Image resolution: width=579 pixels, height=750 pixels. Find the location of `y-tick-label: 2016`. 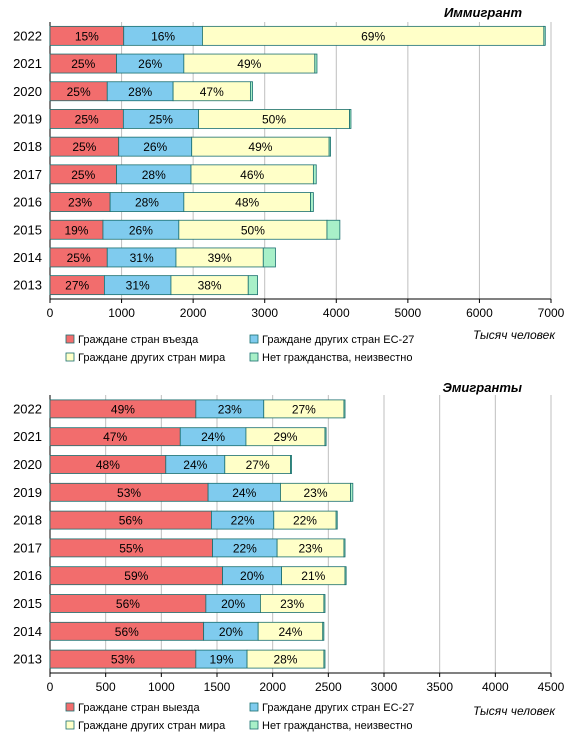

y-tick-label: 2016 is located at coordinates (27, 575).